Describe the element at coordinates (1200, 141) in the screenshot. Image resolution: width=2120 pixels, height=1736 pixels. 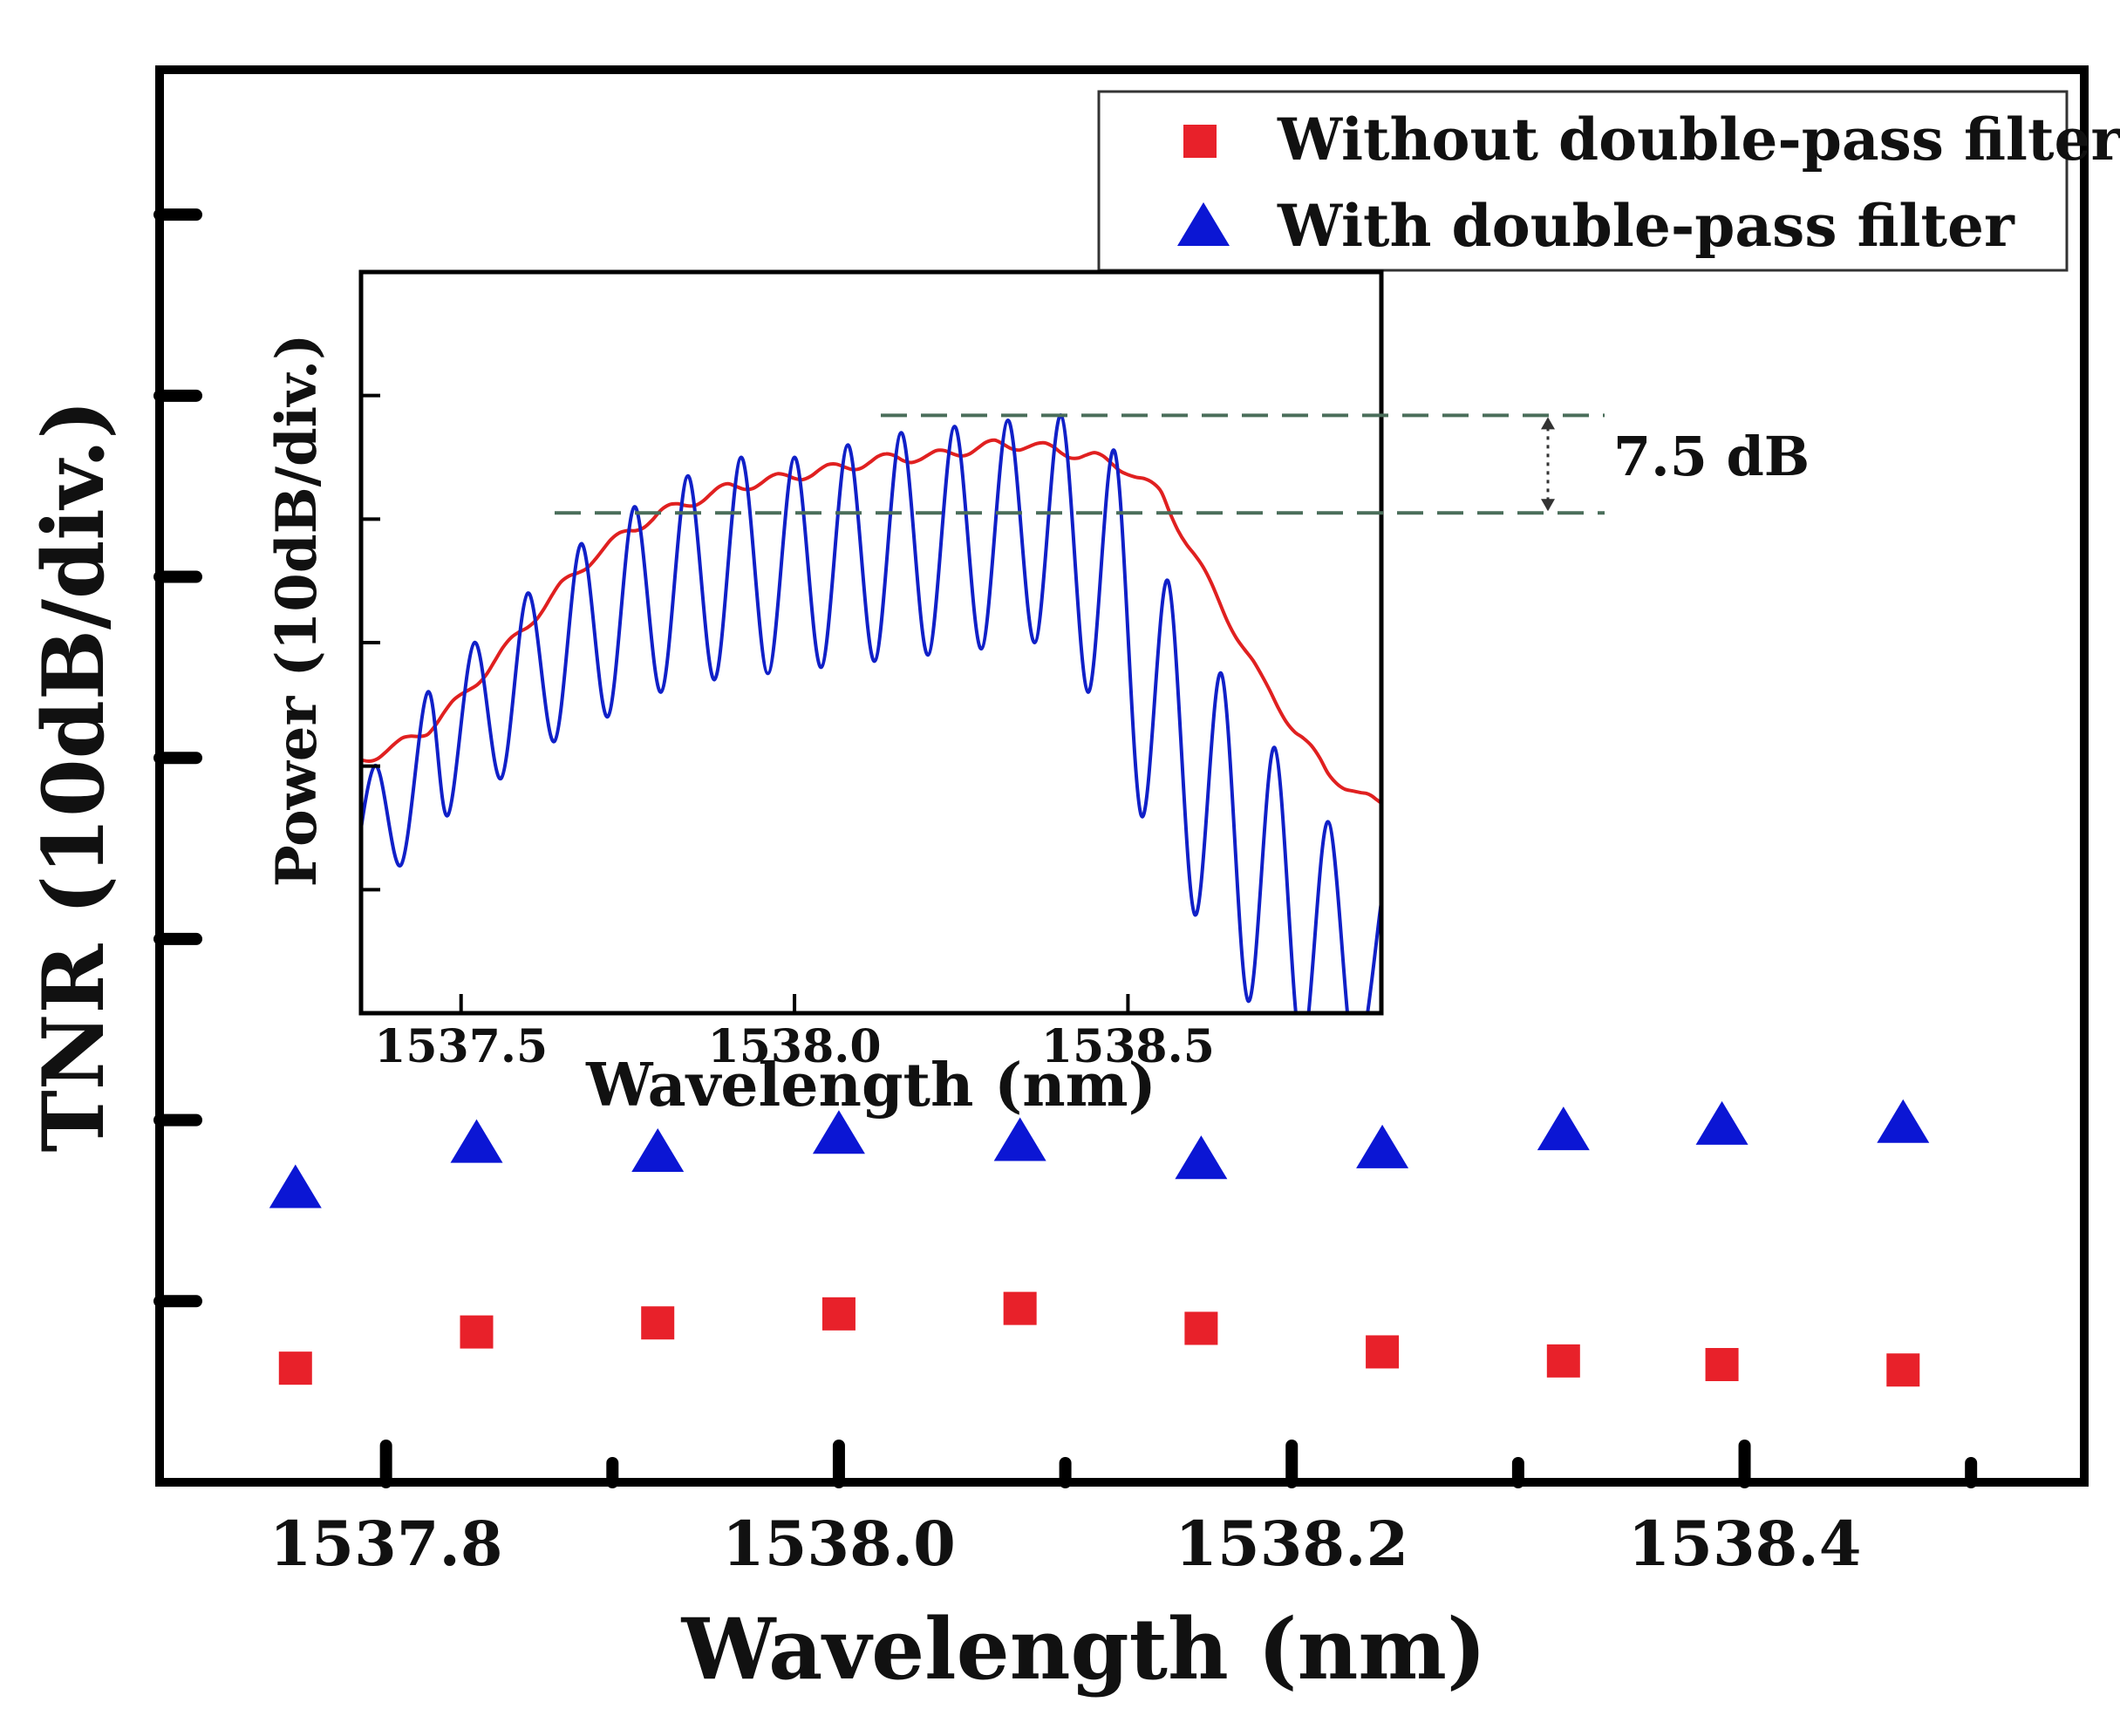
I see `legend-square-marker` at that location.